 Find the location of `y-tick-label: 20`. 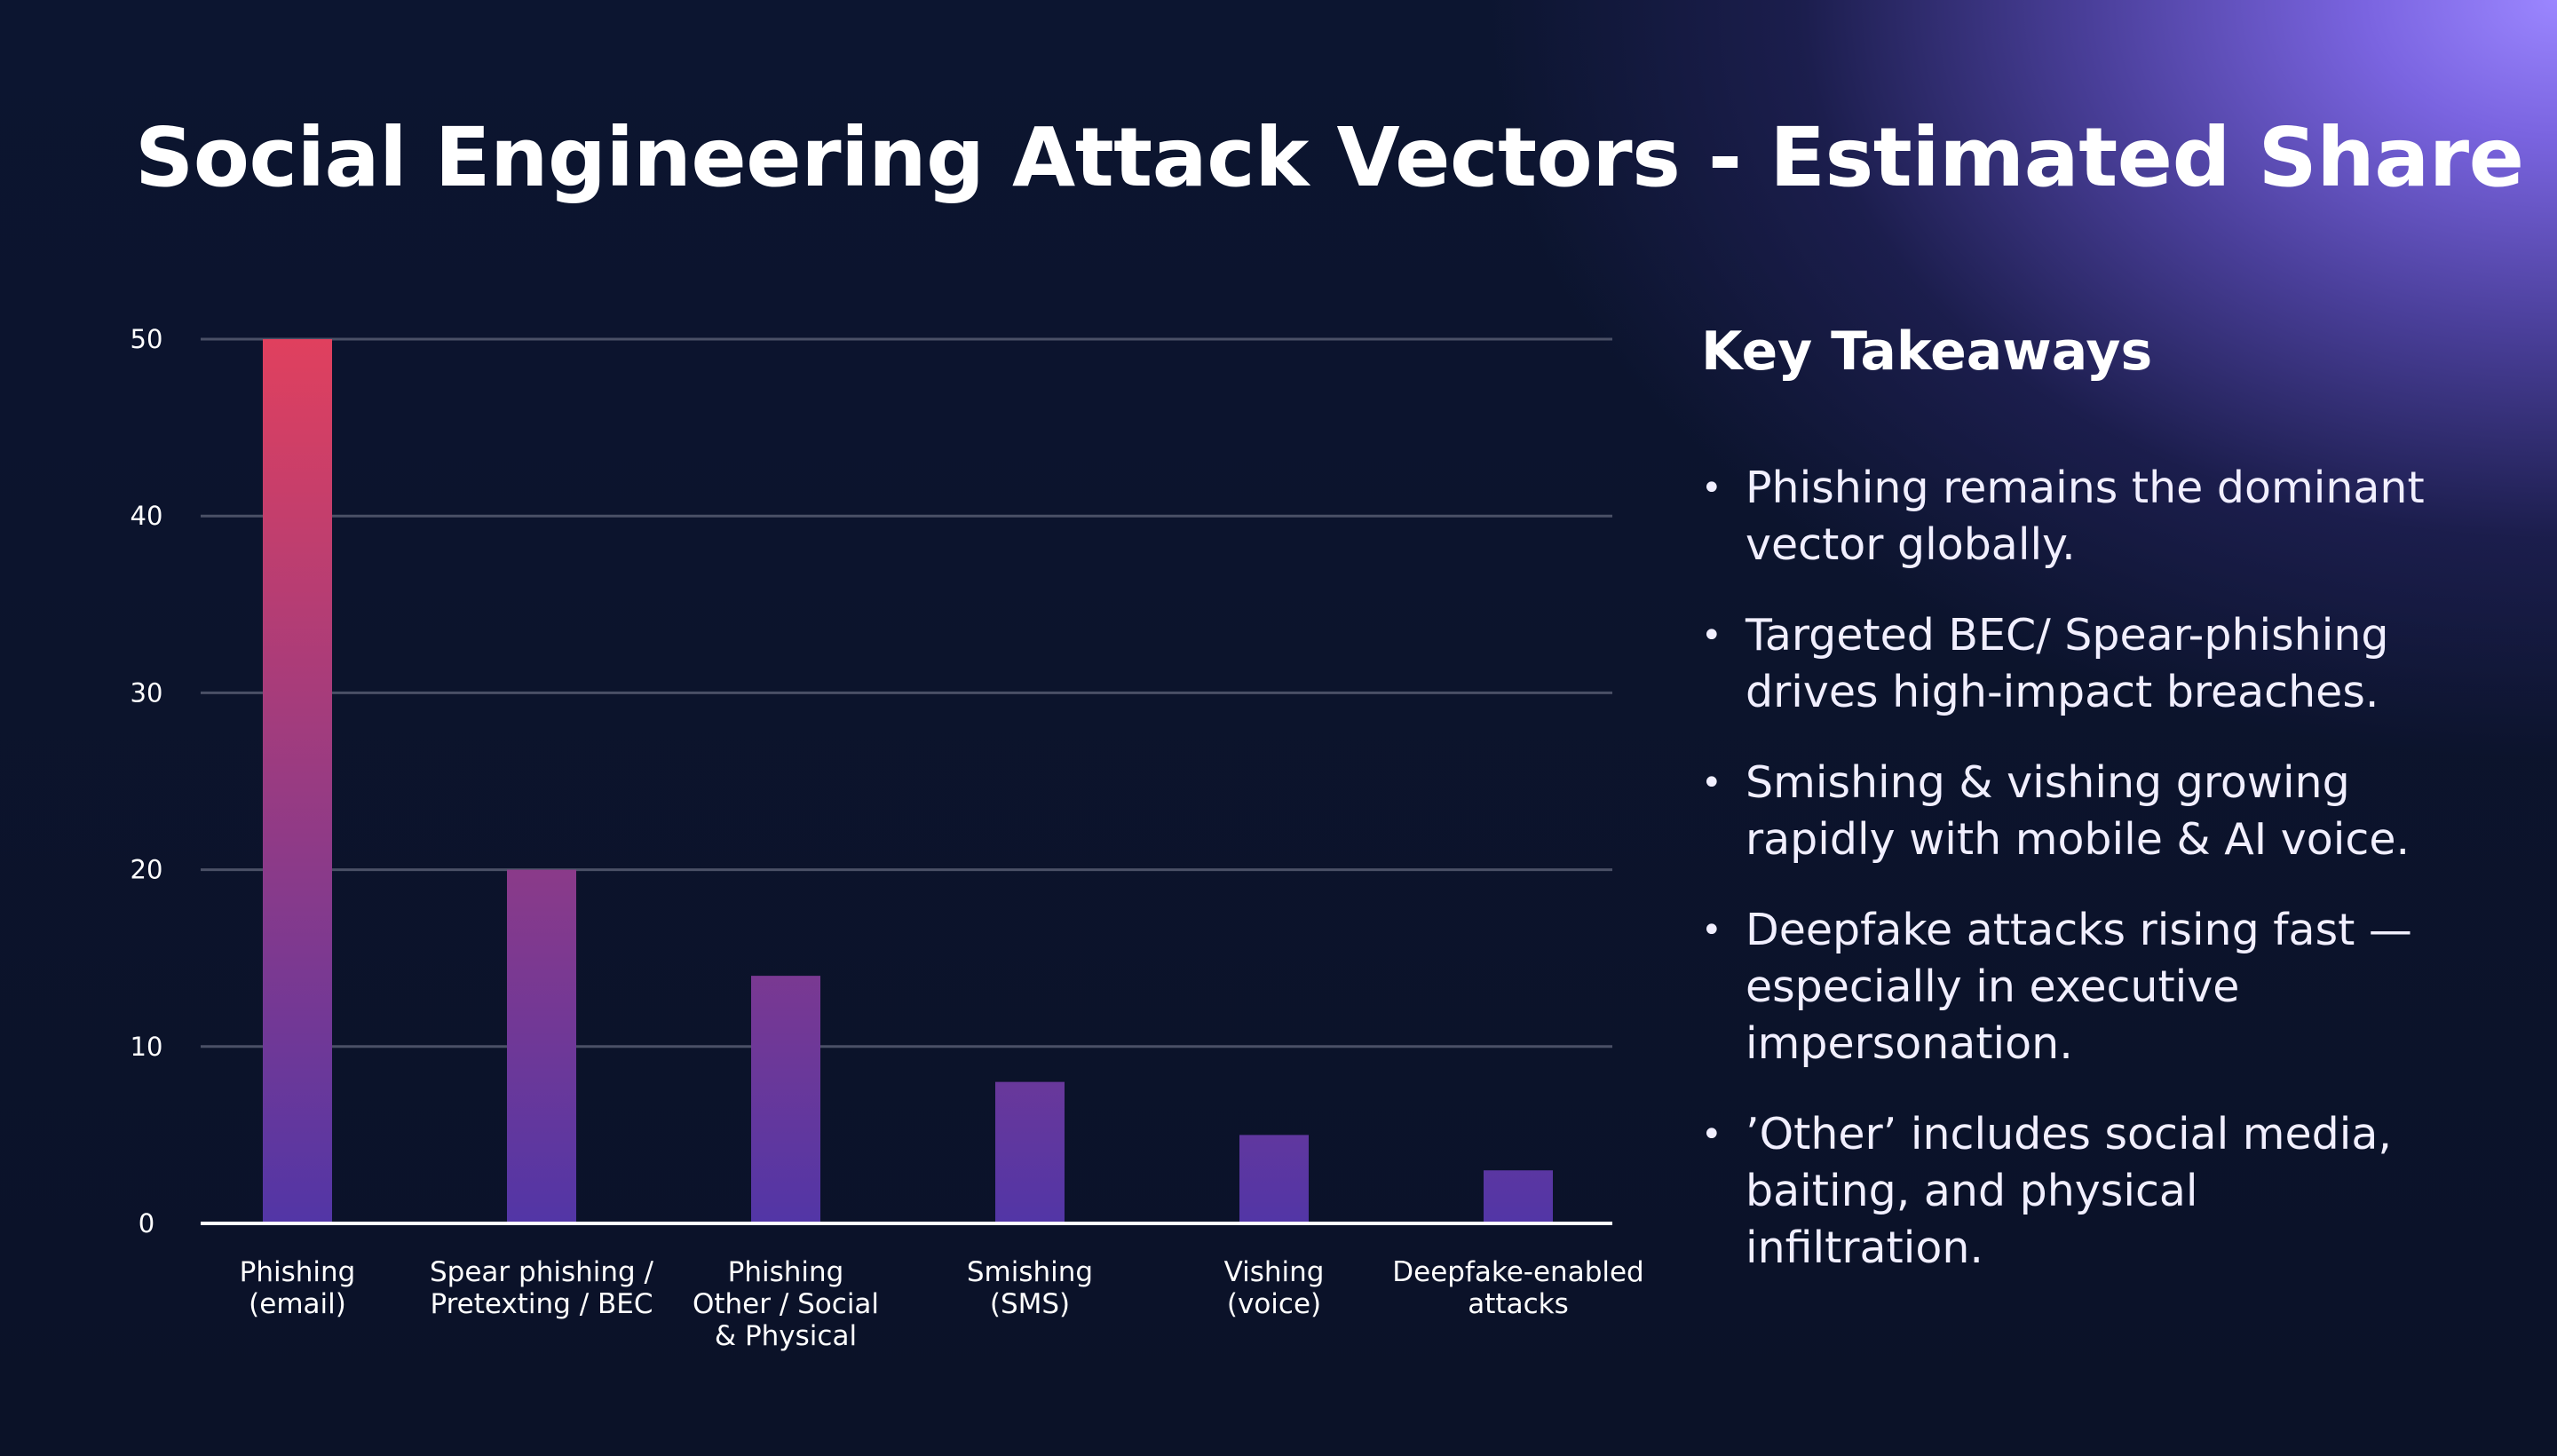

y-tick-label: 20 is located at coordinates (147, 870).